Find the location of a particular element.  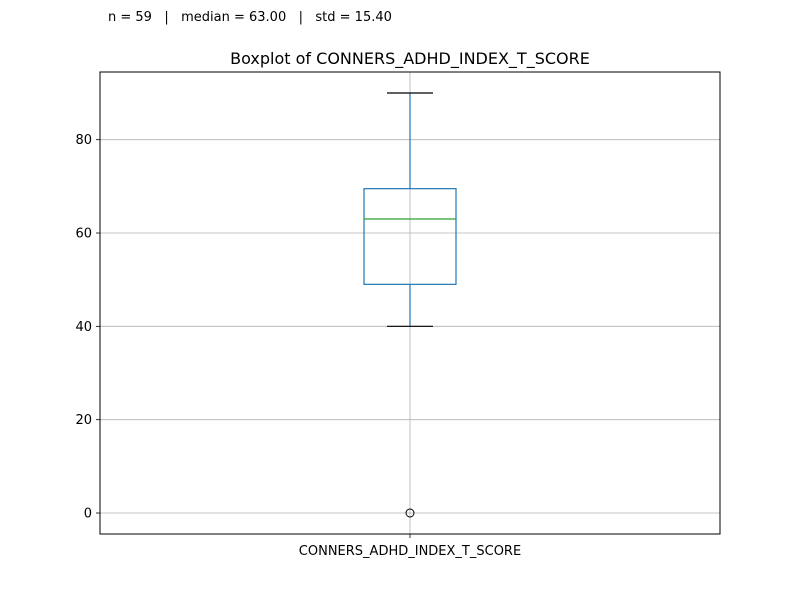

y-tick-label: 40 is located at coordinates (83, 327).